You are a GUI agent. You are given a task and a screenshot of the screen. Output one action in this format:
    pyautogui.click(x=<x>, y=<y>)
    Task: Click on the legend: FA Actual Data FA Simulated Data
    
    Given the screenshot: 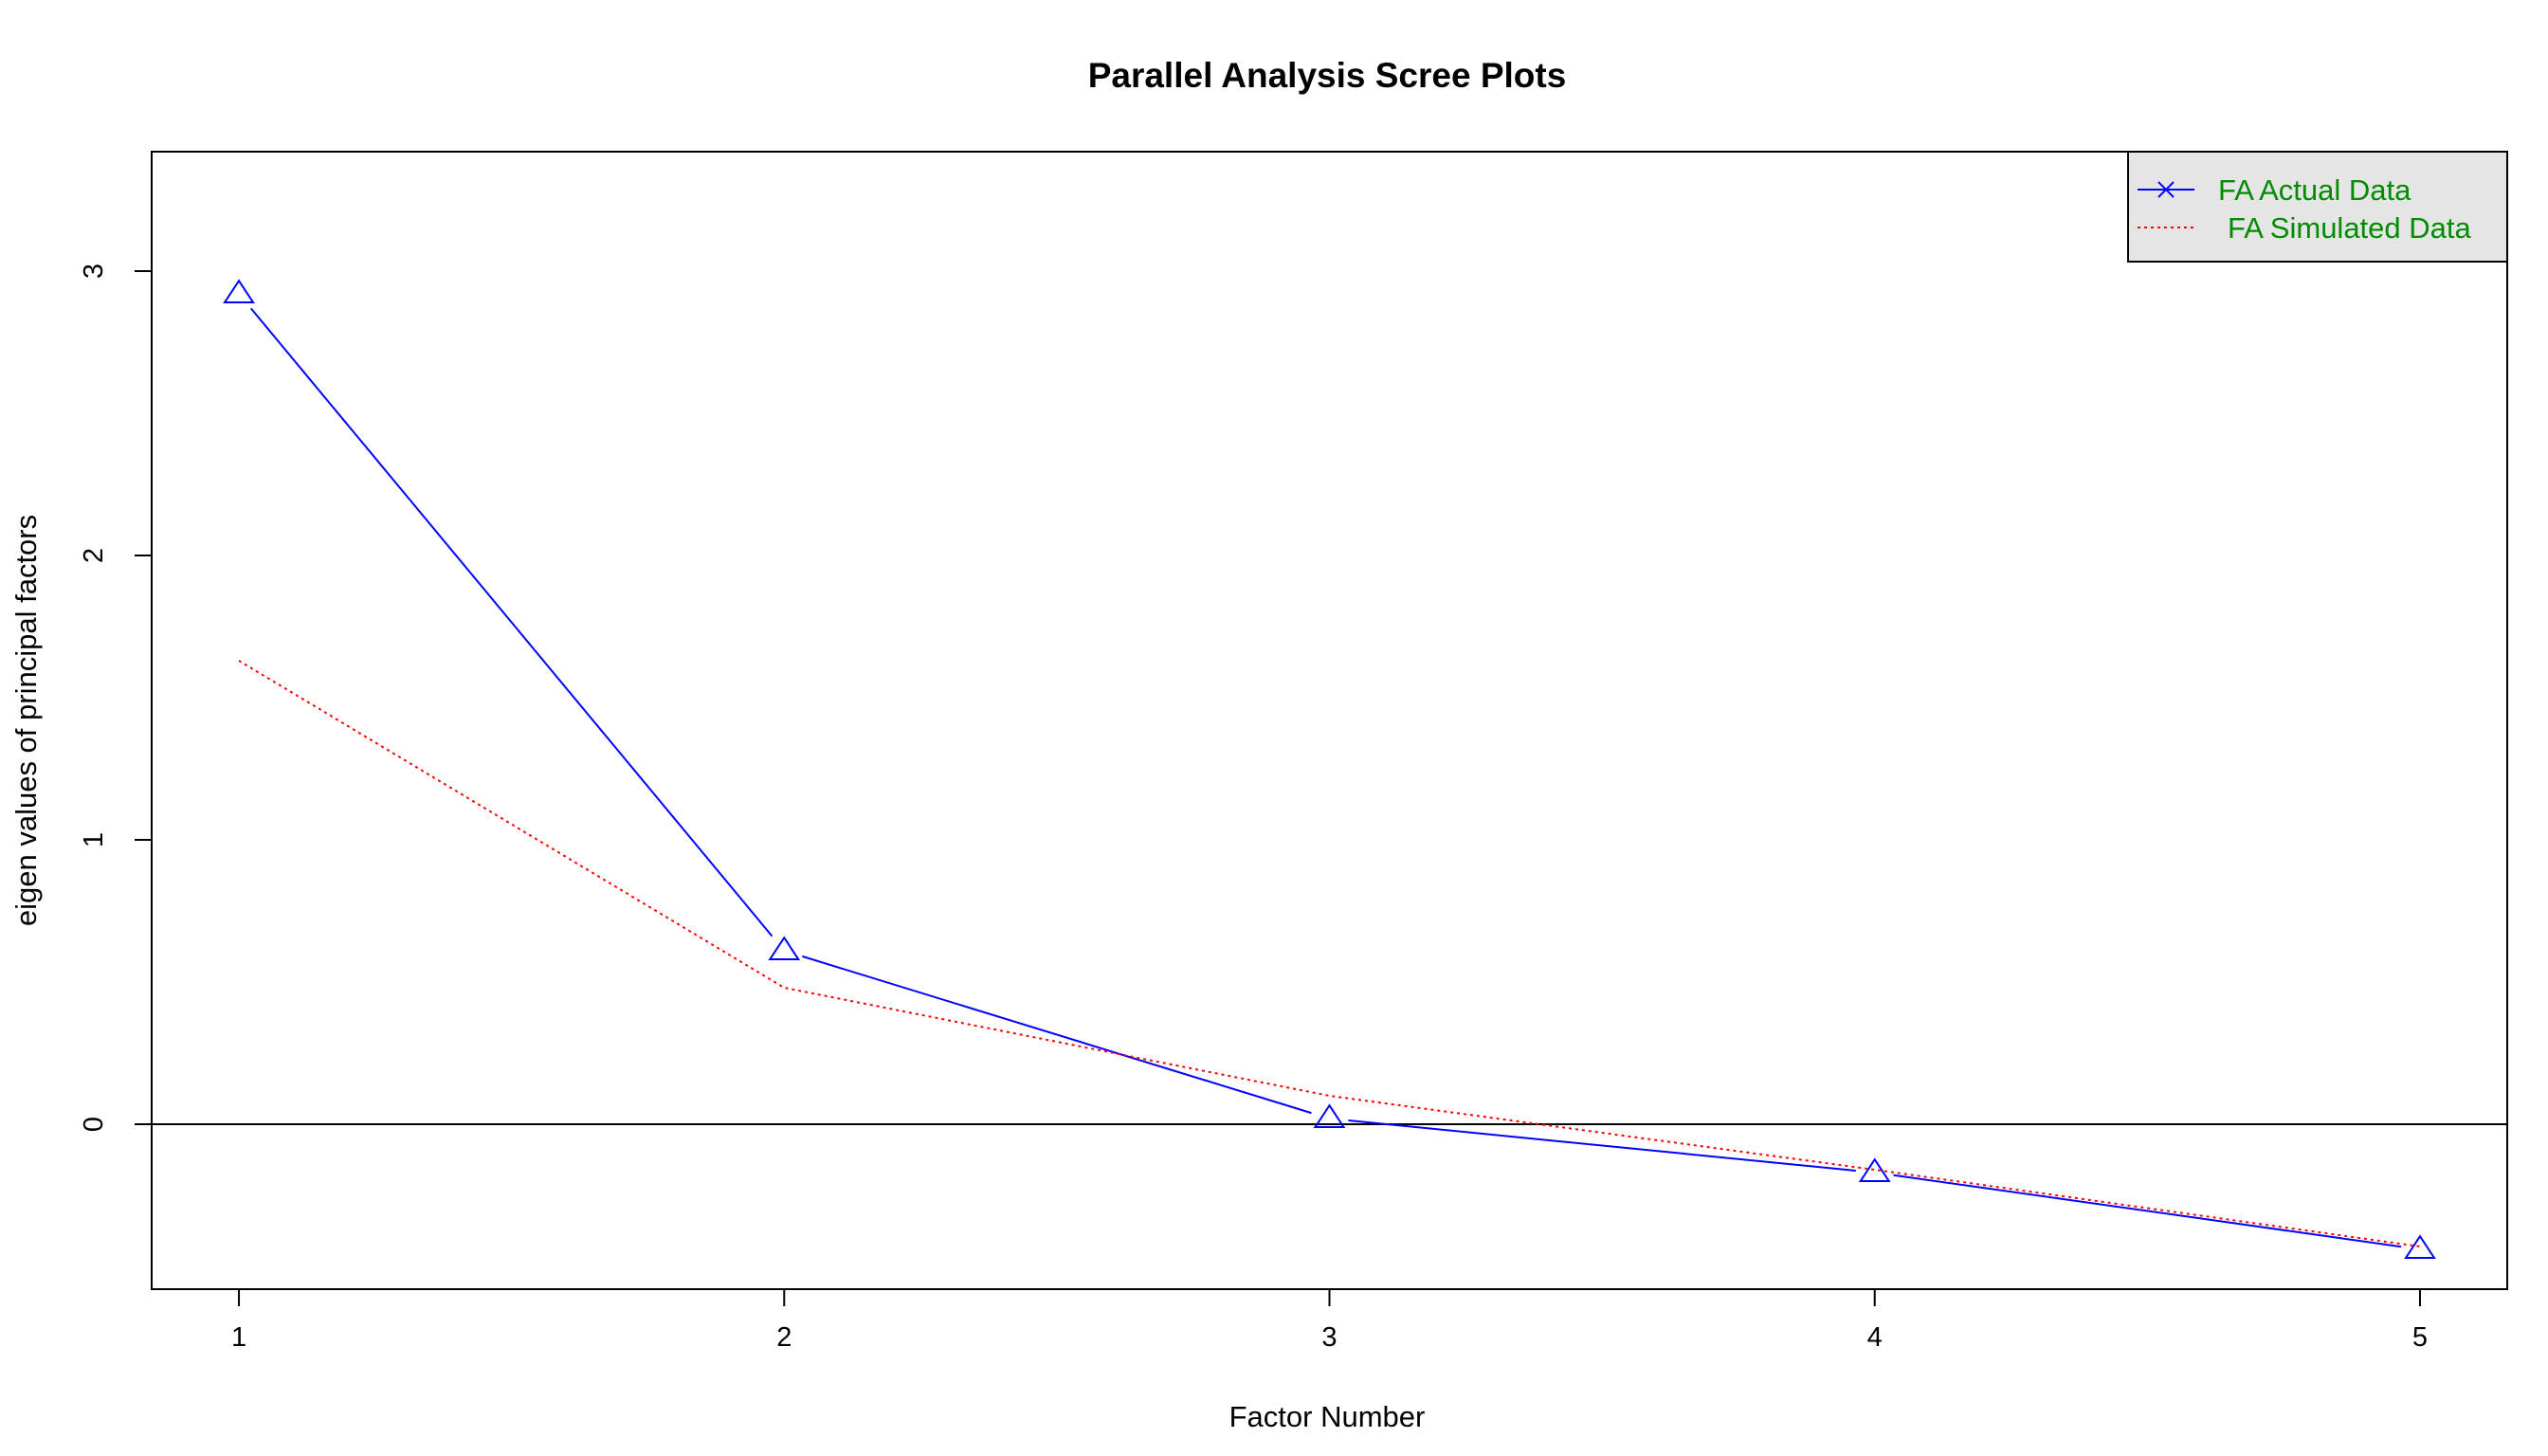 What is the action you would take?
    pyautogui.click(x=2317, y=207)
    